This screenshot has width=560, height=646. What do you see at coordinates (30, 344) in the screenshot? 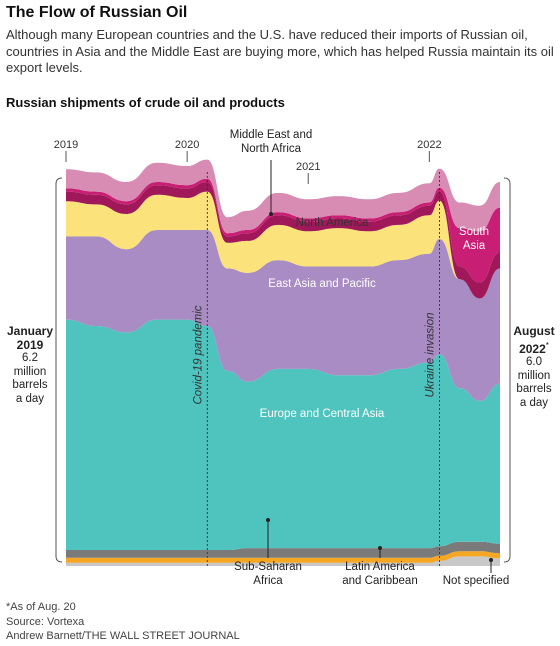
I see `start-year: 2019` at bounding box center [30, 344].